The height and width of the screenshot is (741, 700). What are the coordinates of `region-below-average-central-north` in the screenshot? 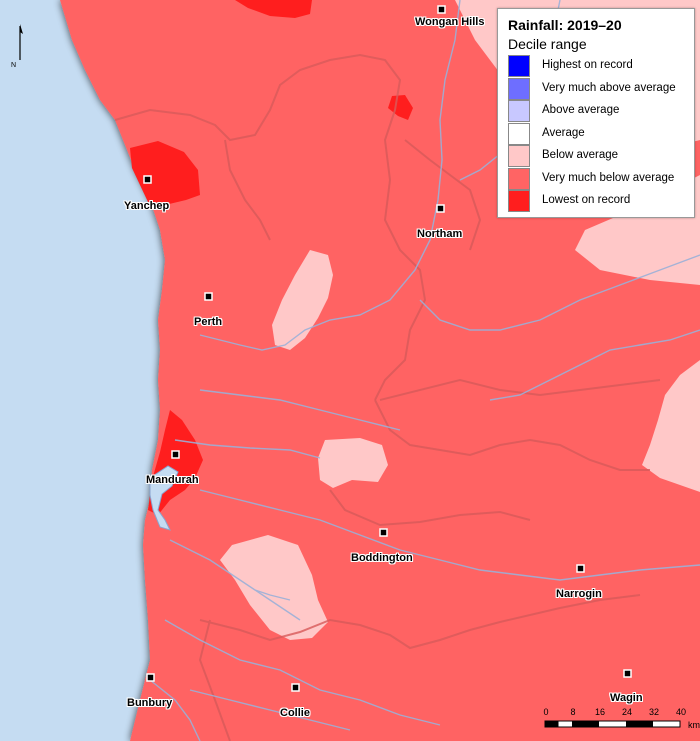 It's located at (302, 300).